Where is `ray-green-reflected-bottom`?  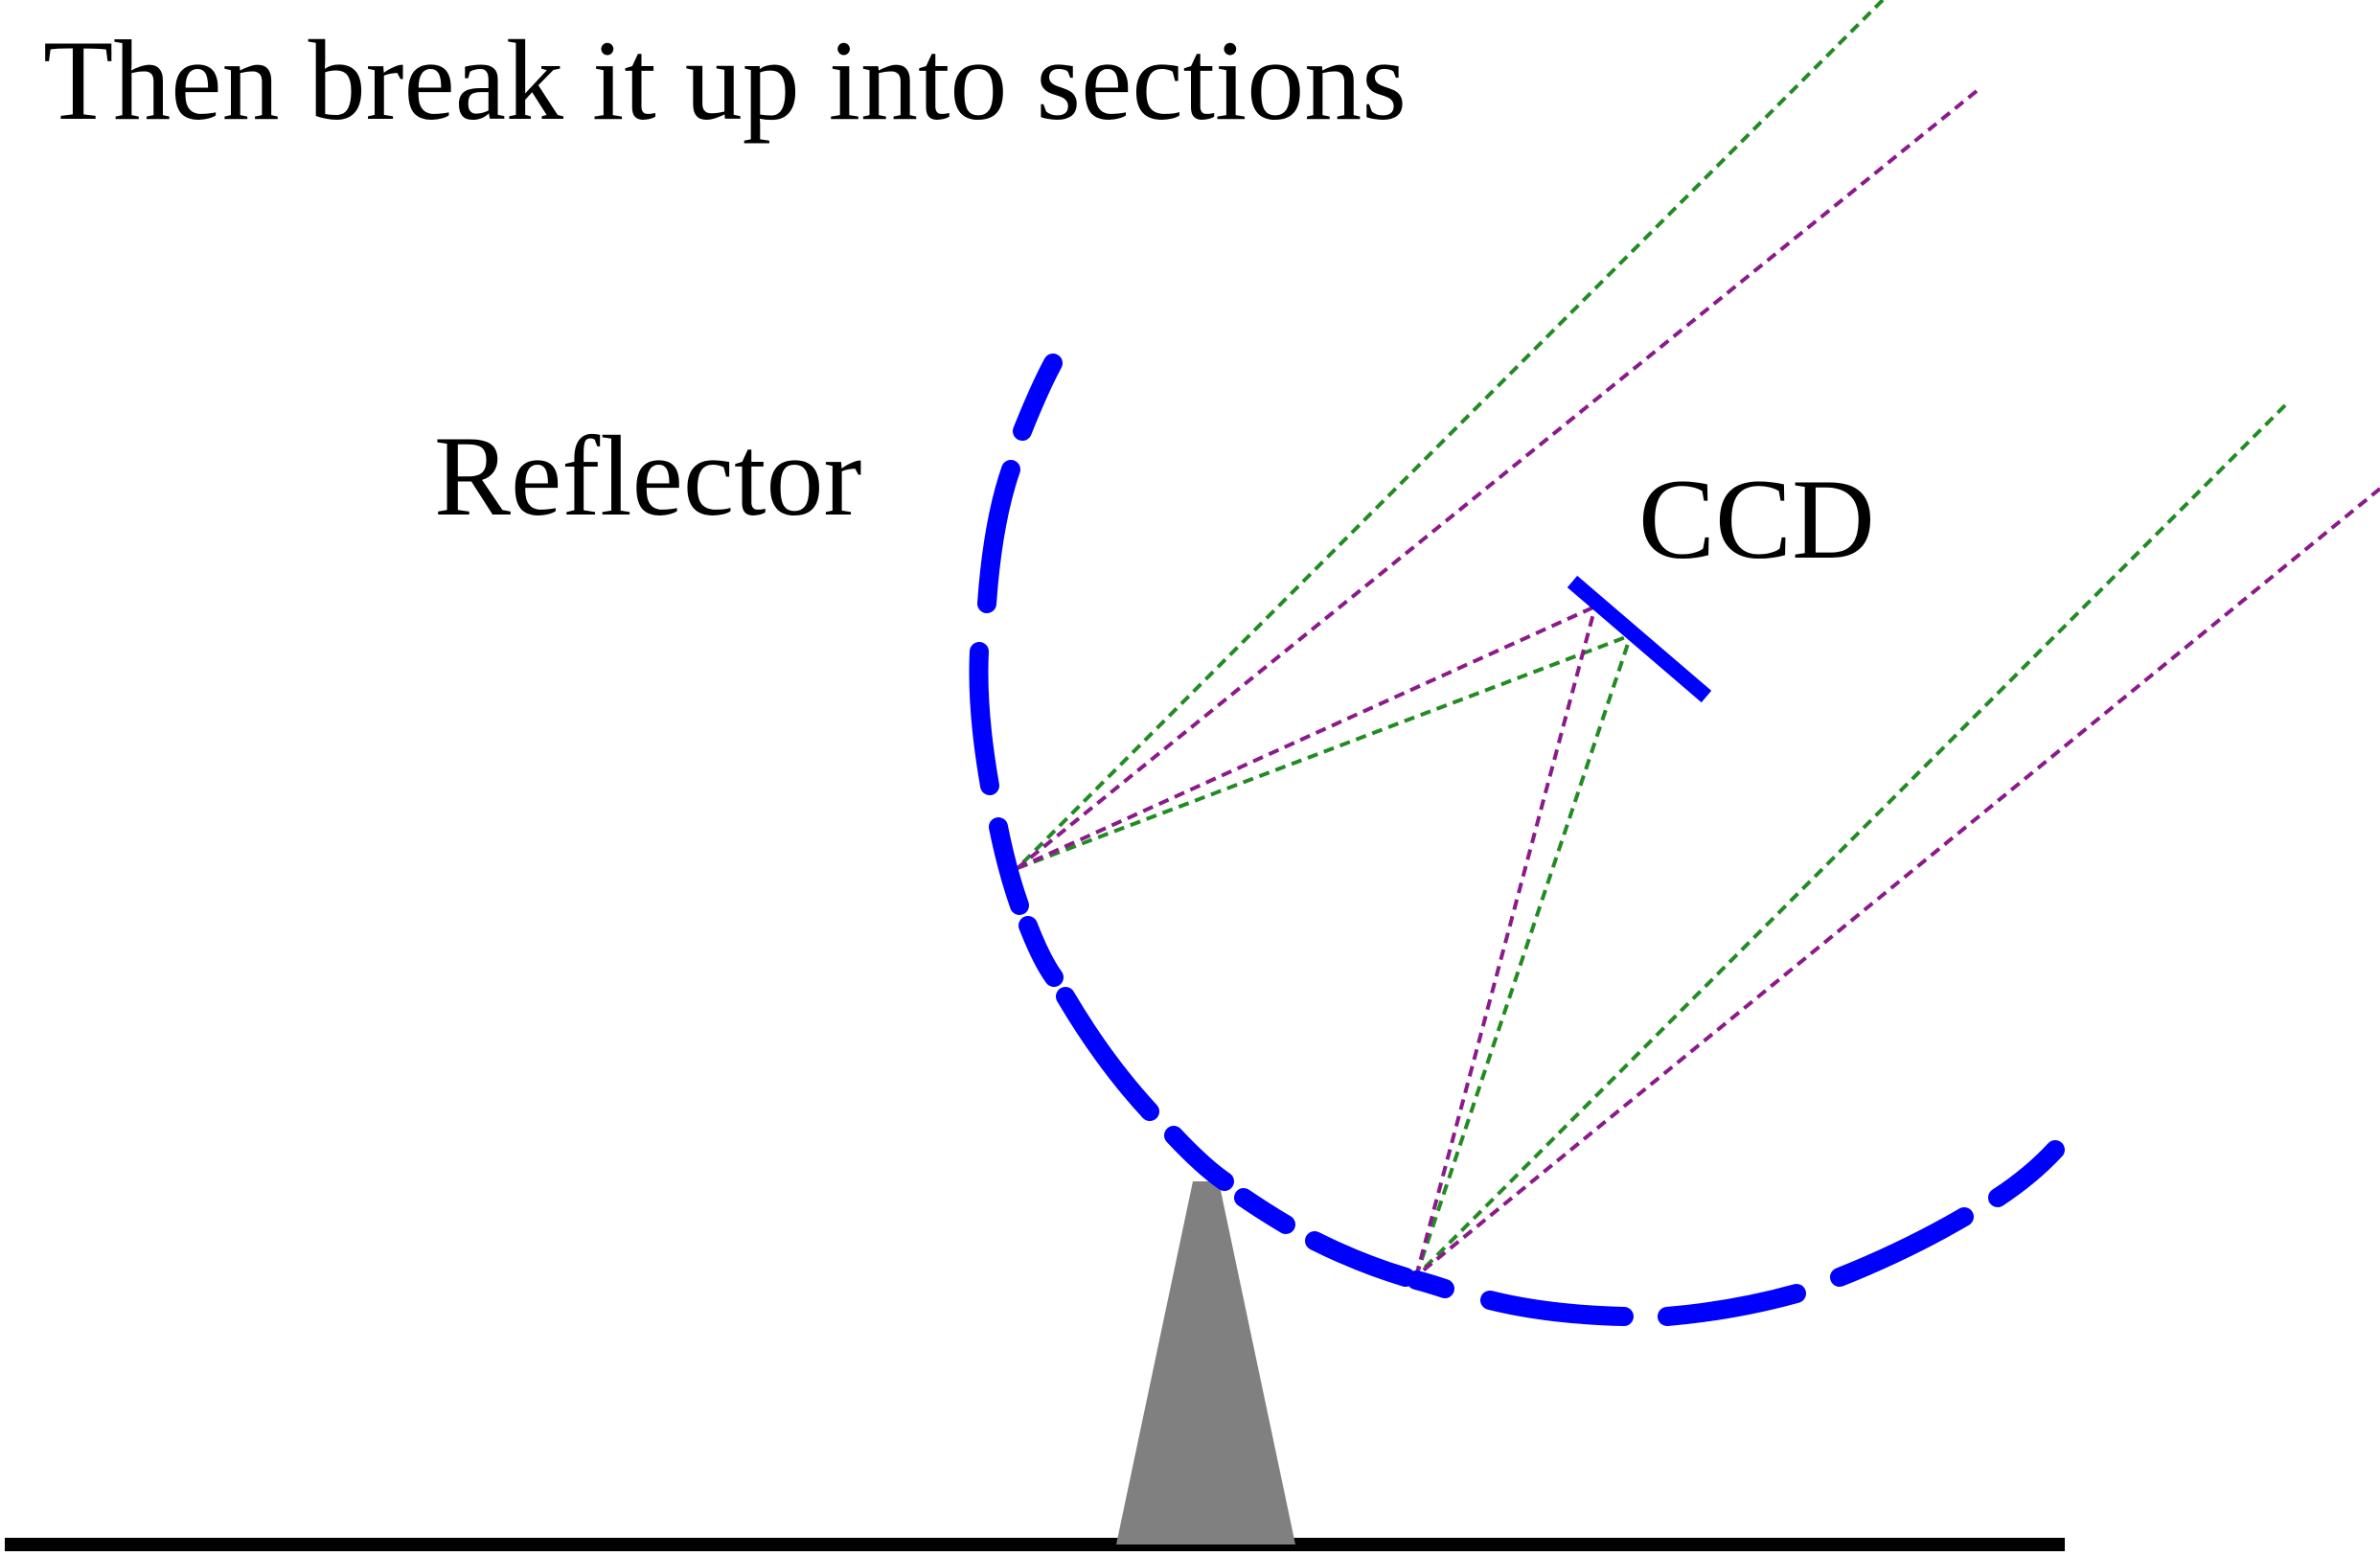
ray-green-reflected-bottom is located at coordinates (1524, 956).